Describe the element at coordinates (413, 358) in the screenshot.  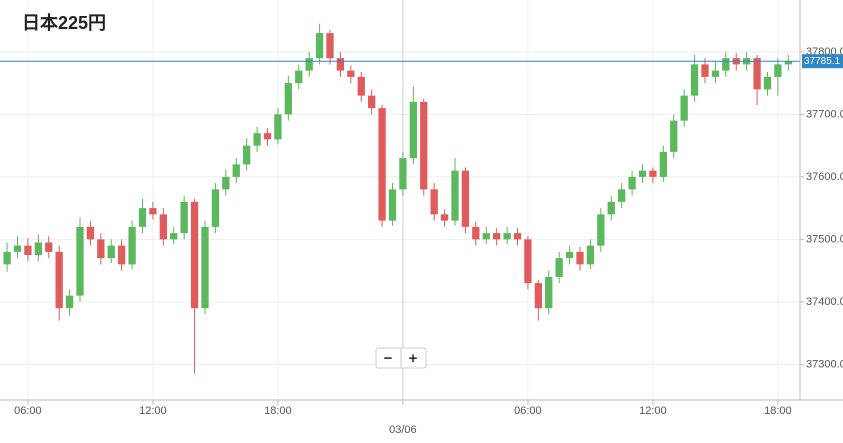
I see `zoom-in-button: +` at that location.